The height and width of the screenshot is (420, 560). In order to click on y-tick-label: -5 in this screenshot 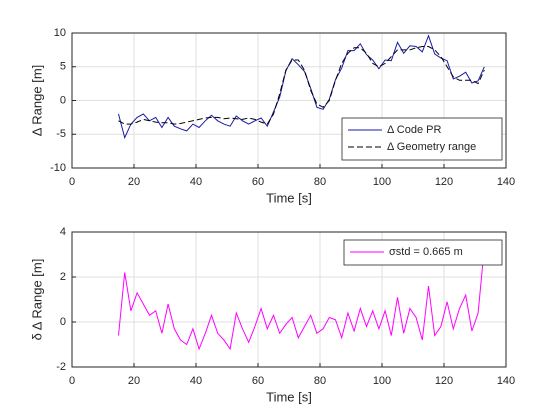, I will do `click(61, 134)`.